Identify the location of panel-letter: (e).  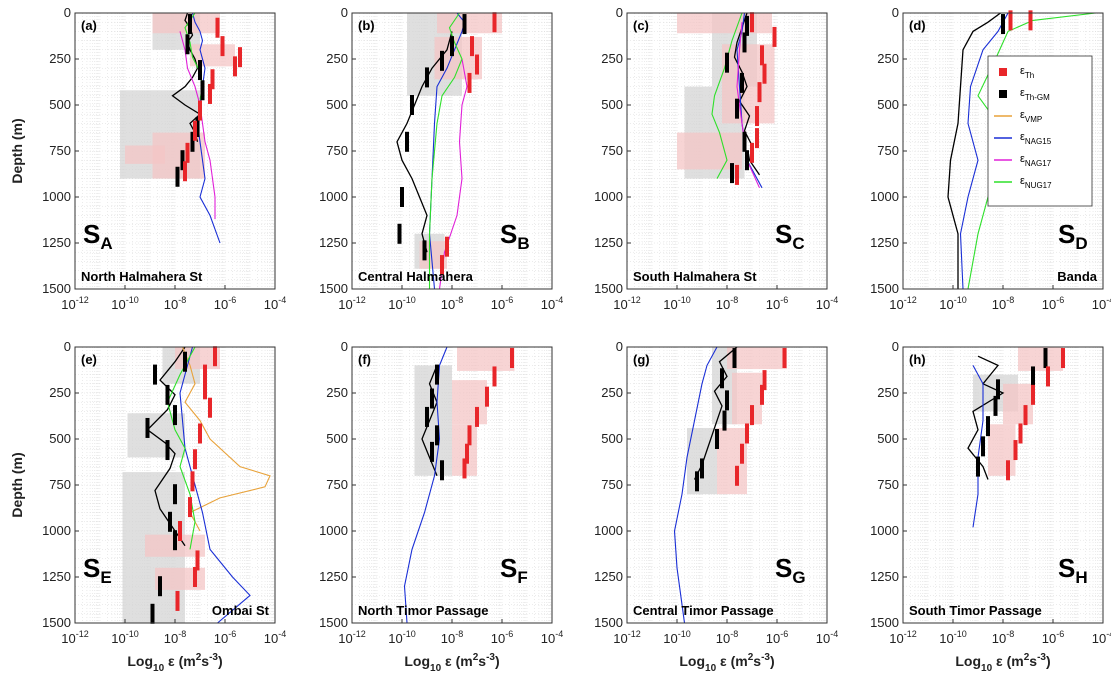
(89, 359).